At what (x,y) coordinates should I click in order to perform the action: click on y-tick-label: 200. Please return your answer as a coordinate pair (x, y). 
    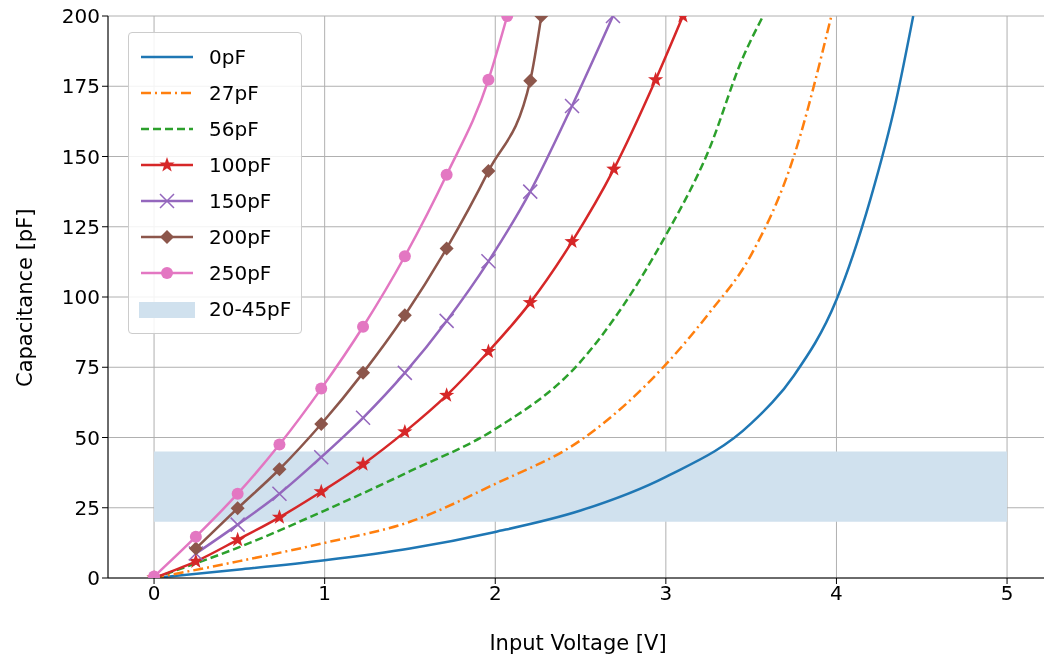
    Looking at the image, I should click on (80, 16).